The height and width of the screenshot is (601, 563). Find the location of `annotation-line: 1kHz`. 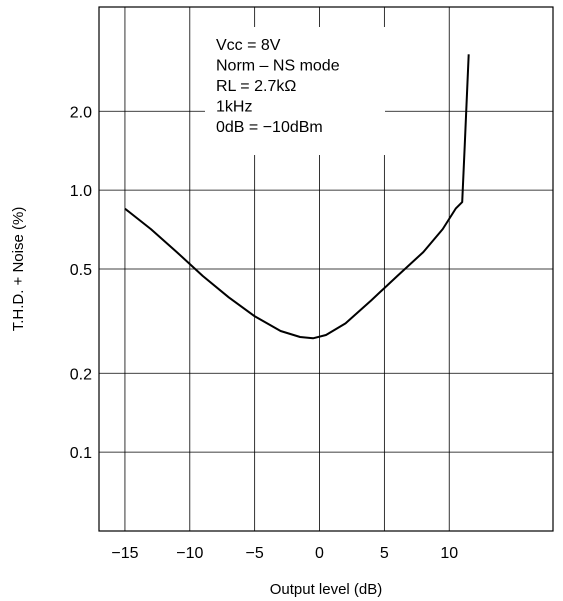

annotation-line: 1kHz is located at coordinates (234, 107).